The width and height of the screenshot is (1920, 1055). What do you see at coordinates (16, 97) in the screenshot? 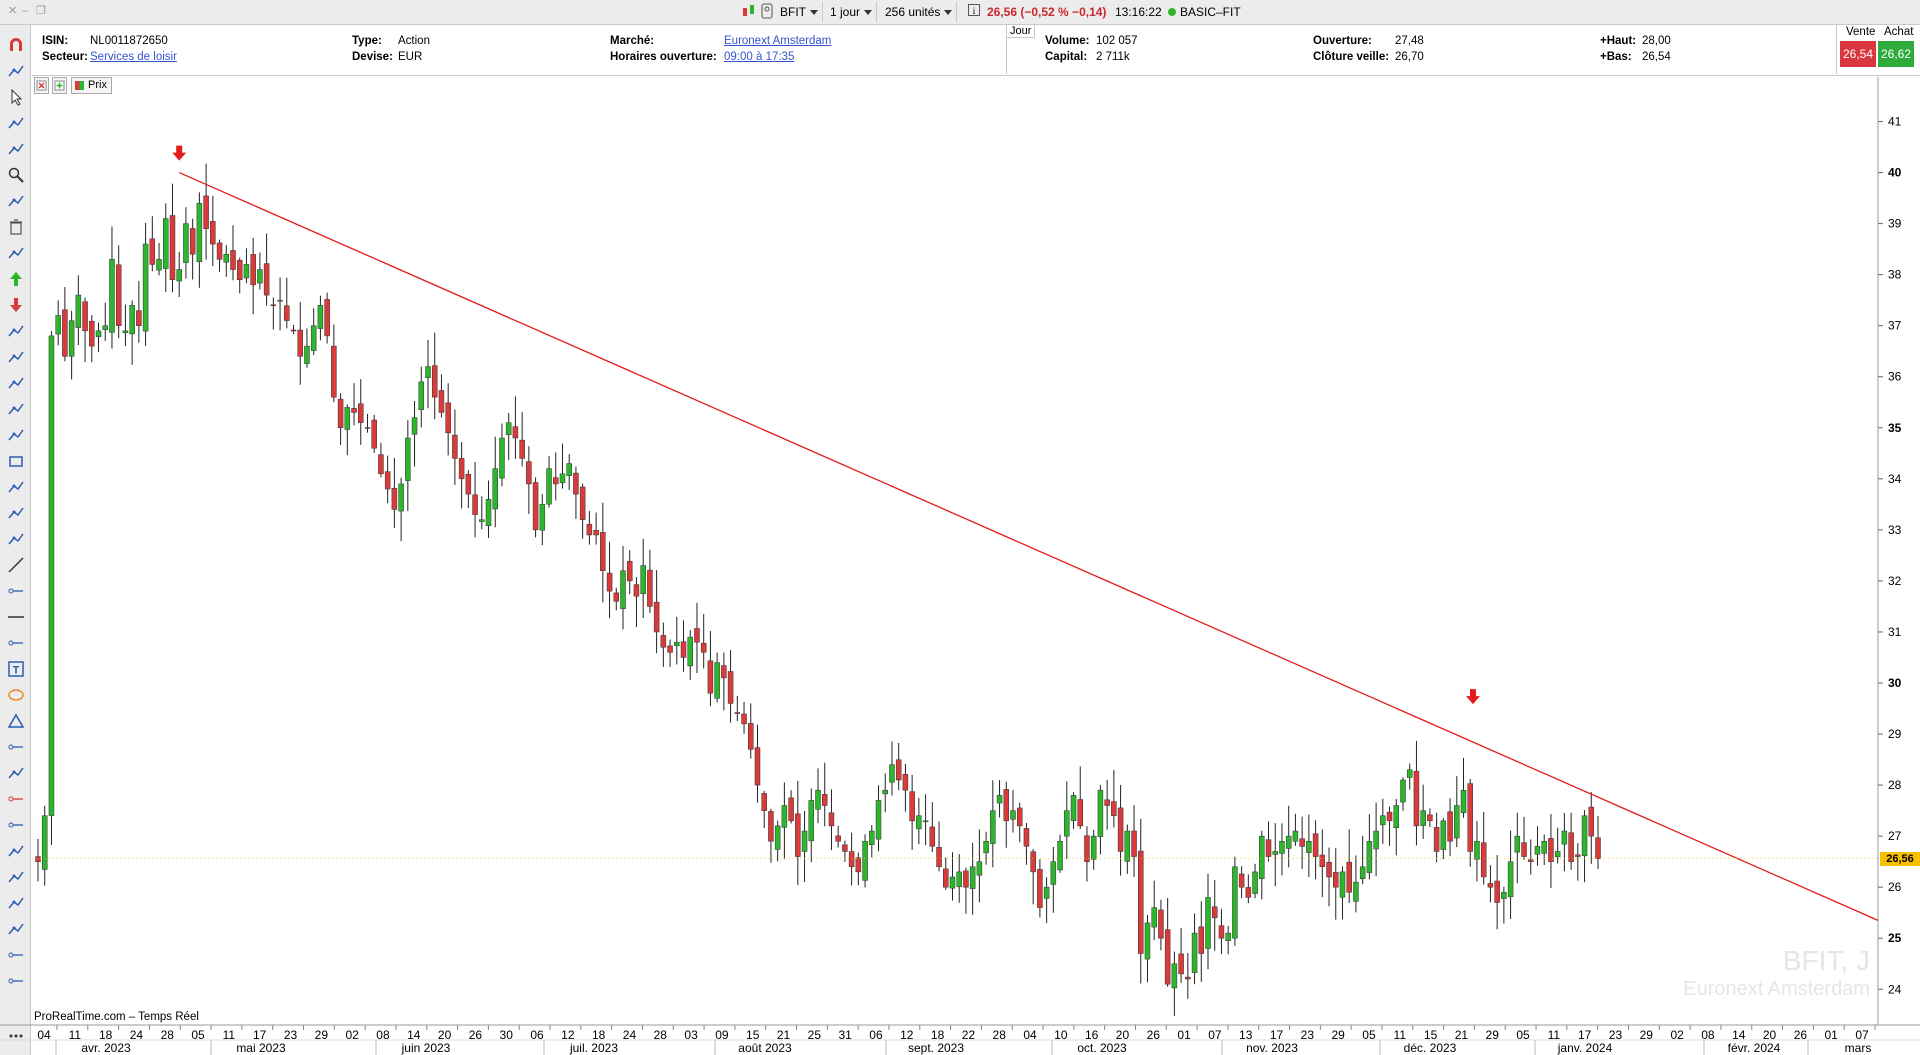
I see `cursor-icon` at bounding box center [16, 97].